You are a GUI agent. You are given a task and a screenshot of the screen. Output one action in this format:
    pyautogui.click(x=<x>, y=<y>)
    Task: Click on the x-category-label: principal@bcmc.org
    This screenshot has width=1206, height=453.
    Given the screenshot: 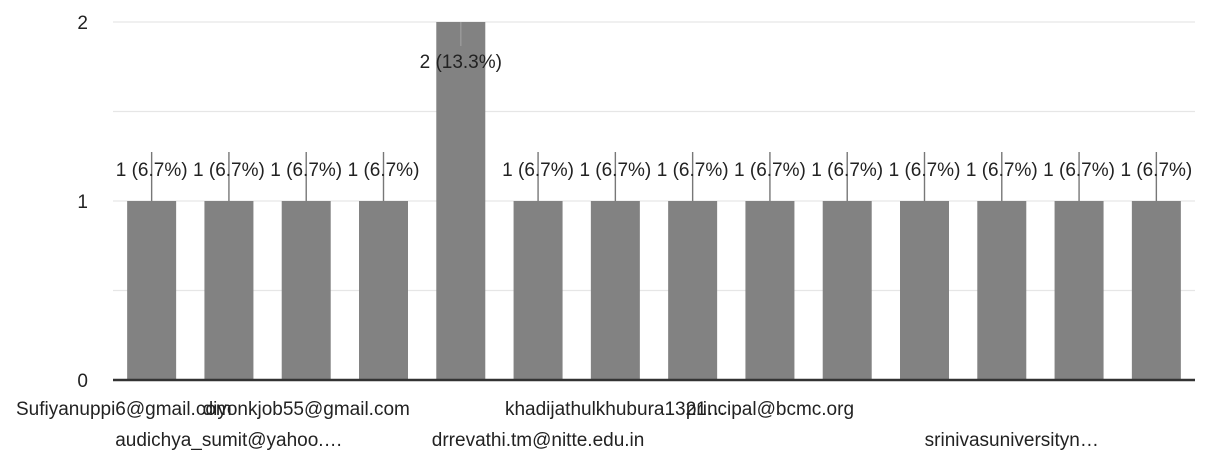 What is the action you would take?
    pyautogui.click(x=770, y=409)
    